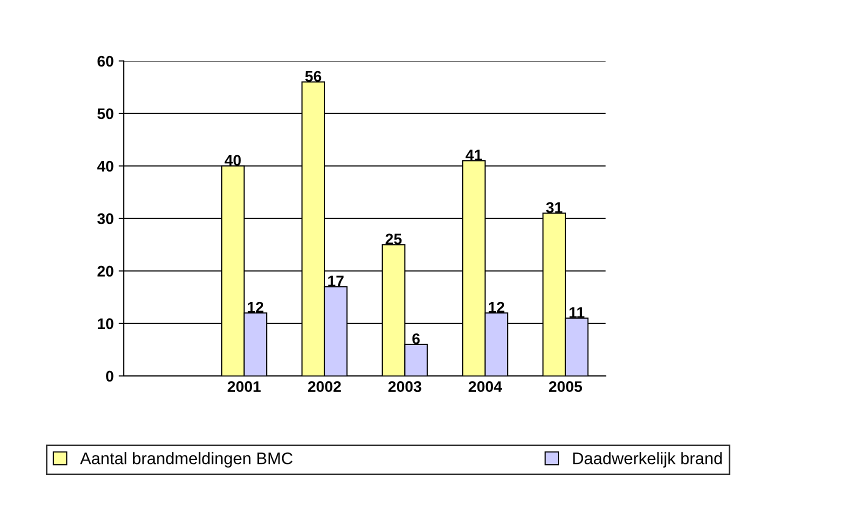  I want to click on data-label: 25, so click(394, 239).